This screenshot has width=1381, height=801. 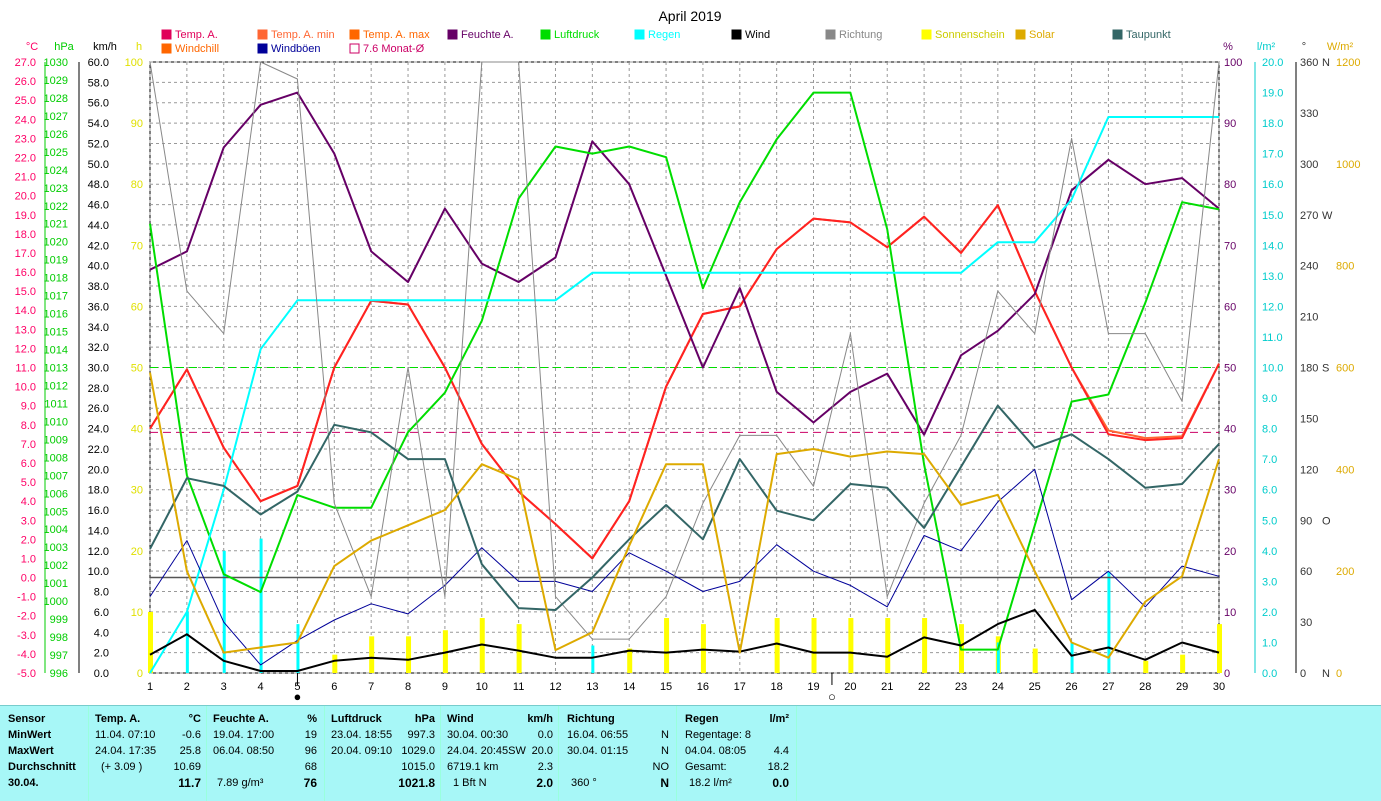 I want to click on rain-days: Regentage: 8, so click(x=718, y=735).